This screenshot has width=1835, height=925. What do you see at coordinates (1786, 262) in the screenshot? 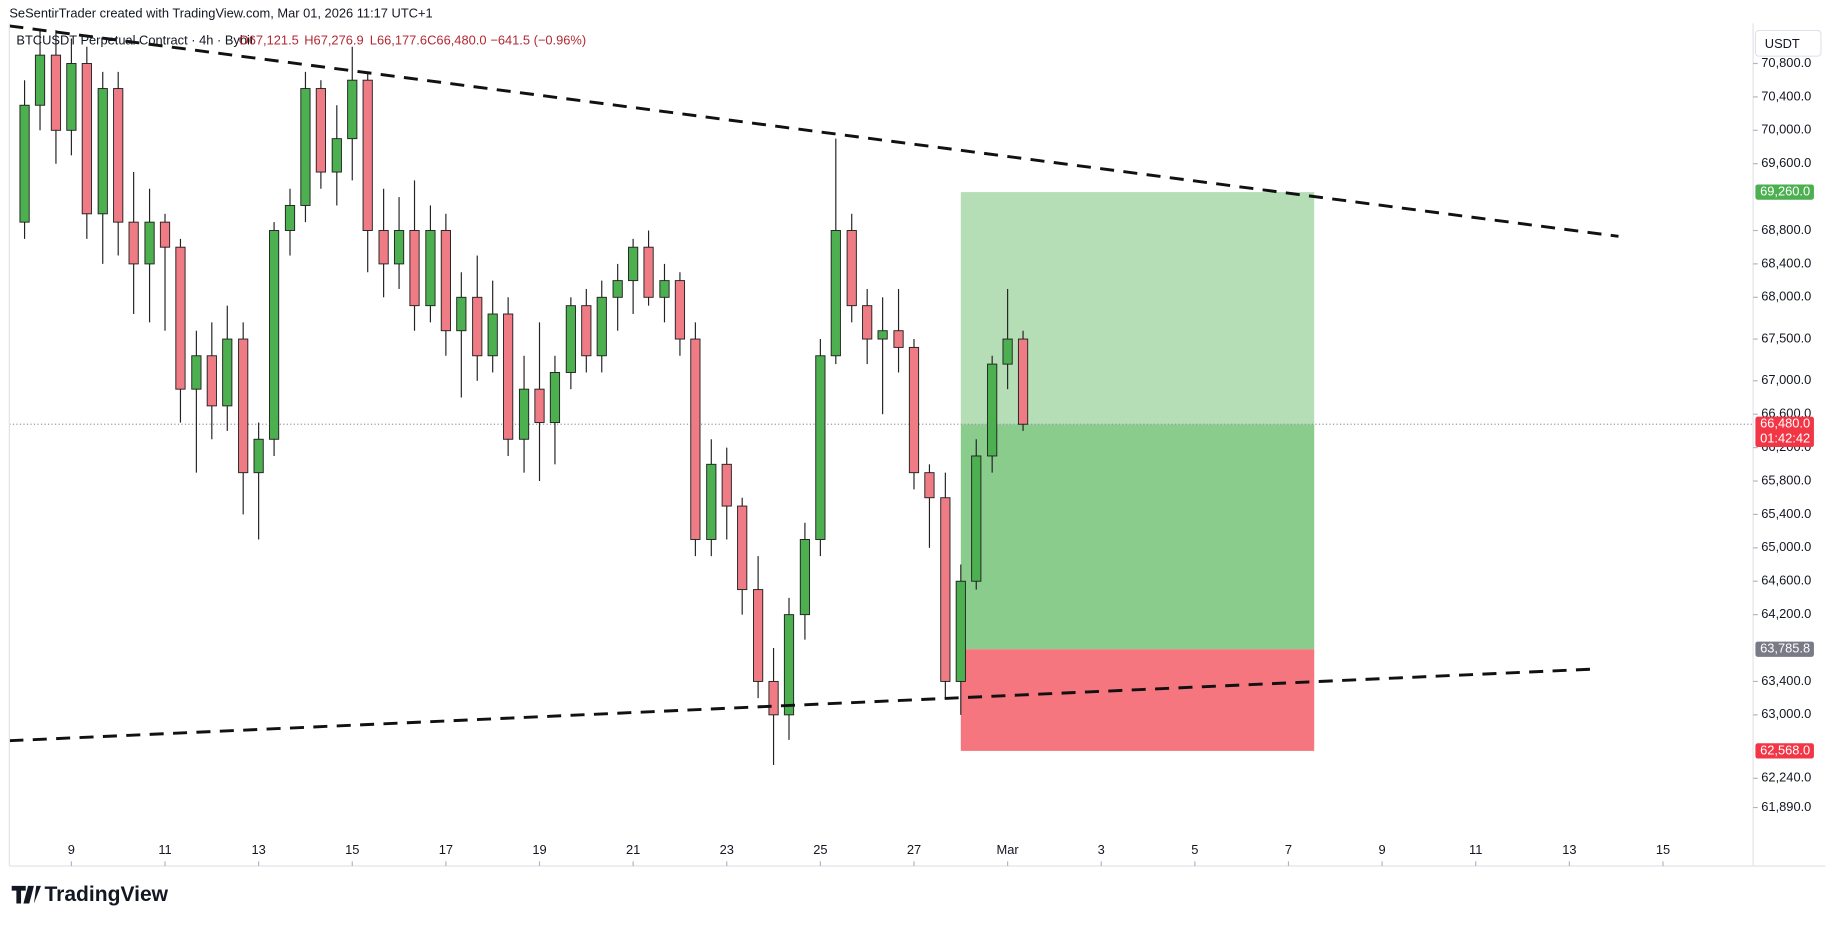
I see `y-tick-label: 68,400.0` at bounding box center [1786, 262].